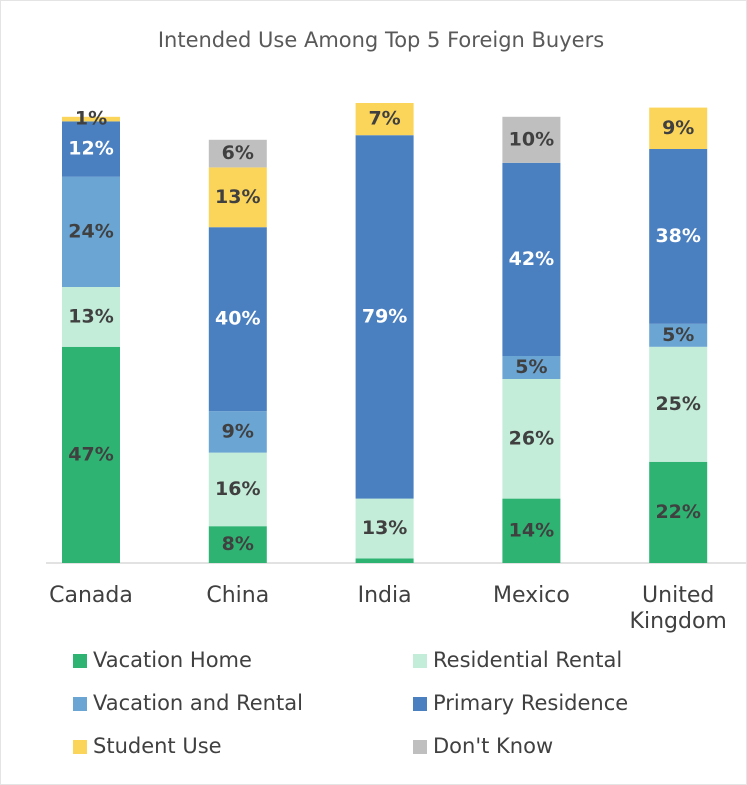 This screenshot has height=785, width=747. Describe the element at coordinates (527, 660) in the screenshot. I see `legend-label: Residential Rental` at that location.